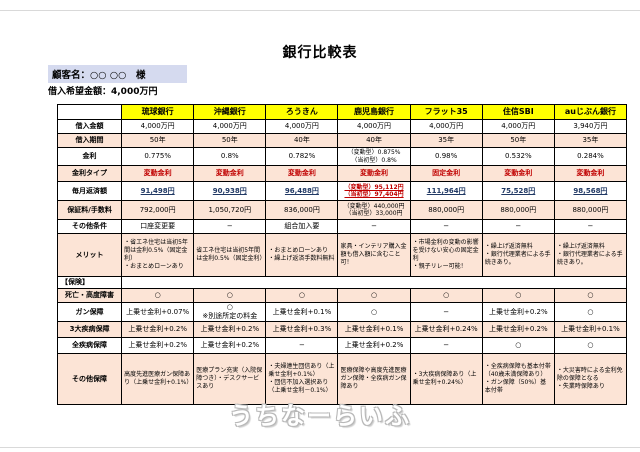 This screenshot has height=452, width=640. I want to click on page-edge-top, so click(320, 10).